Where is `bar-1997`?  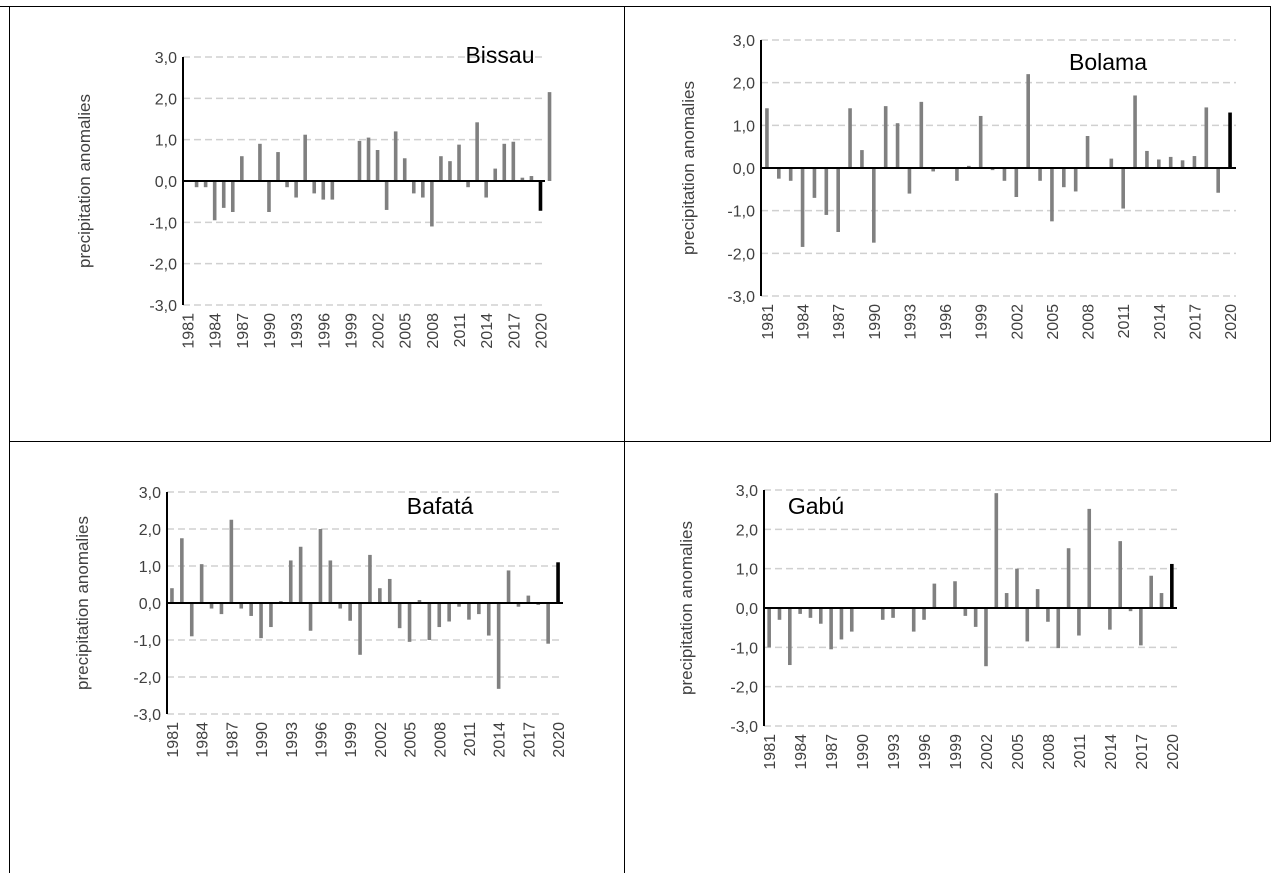
bar-1997 is located at coordinates (934, 595).